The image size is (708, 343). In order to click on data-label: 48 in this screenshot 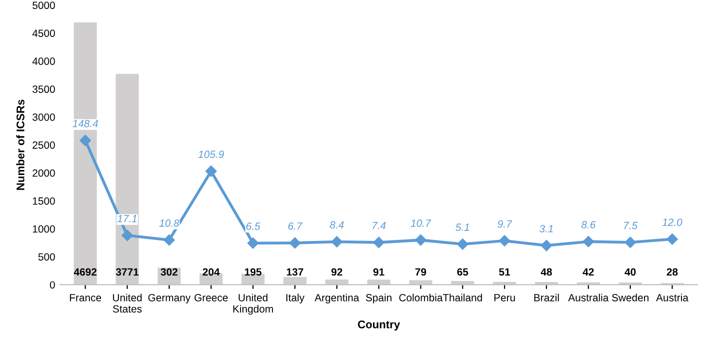, I will do `click(546, 272)`.